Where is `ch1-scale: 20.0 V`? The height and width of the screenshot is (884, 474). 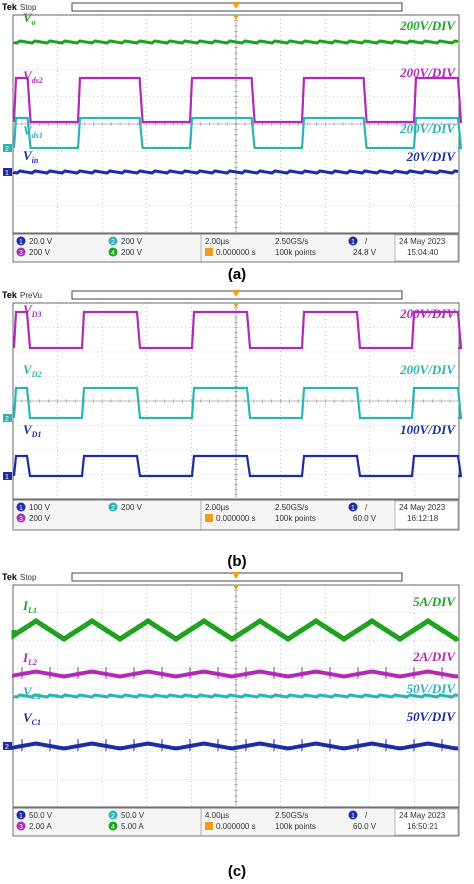
ch1-scale: 20.0 V is located at coordinates (41, 241).